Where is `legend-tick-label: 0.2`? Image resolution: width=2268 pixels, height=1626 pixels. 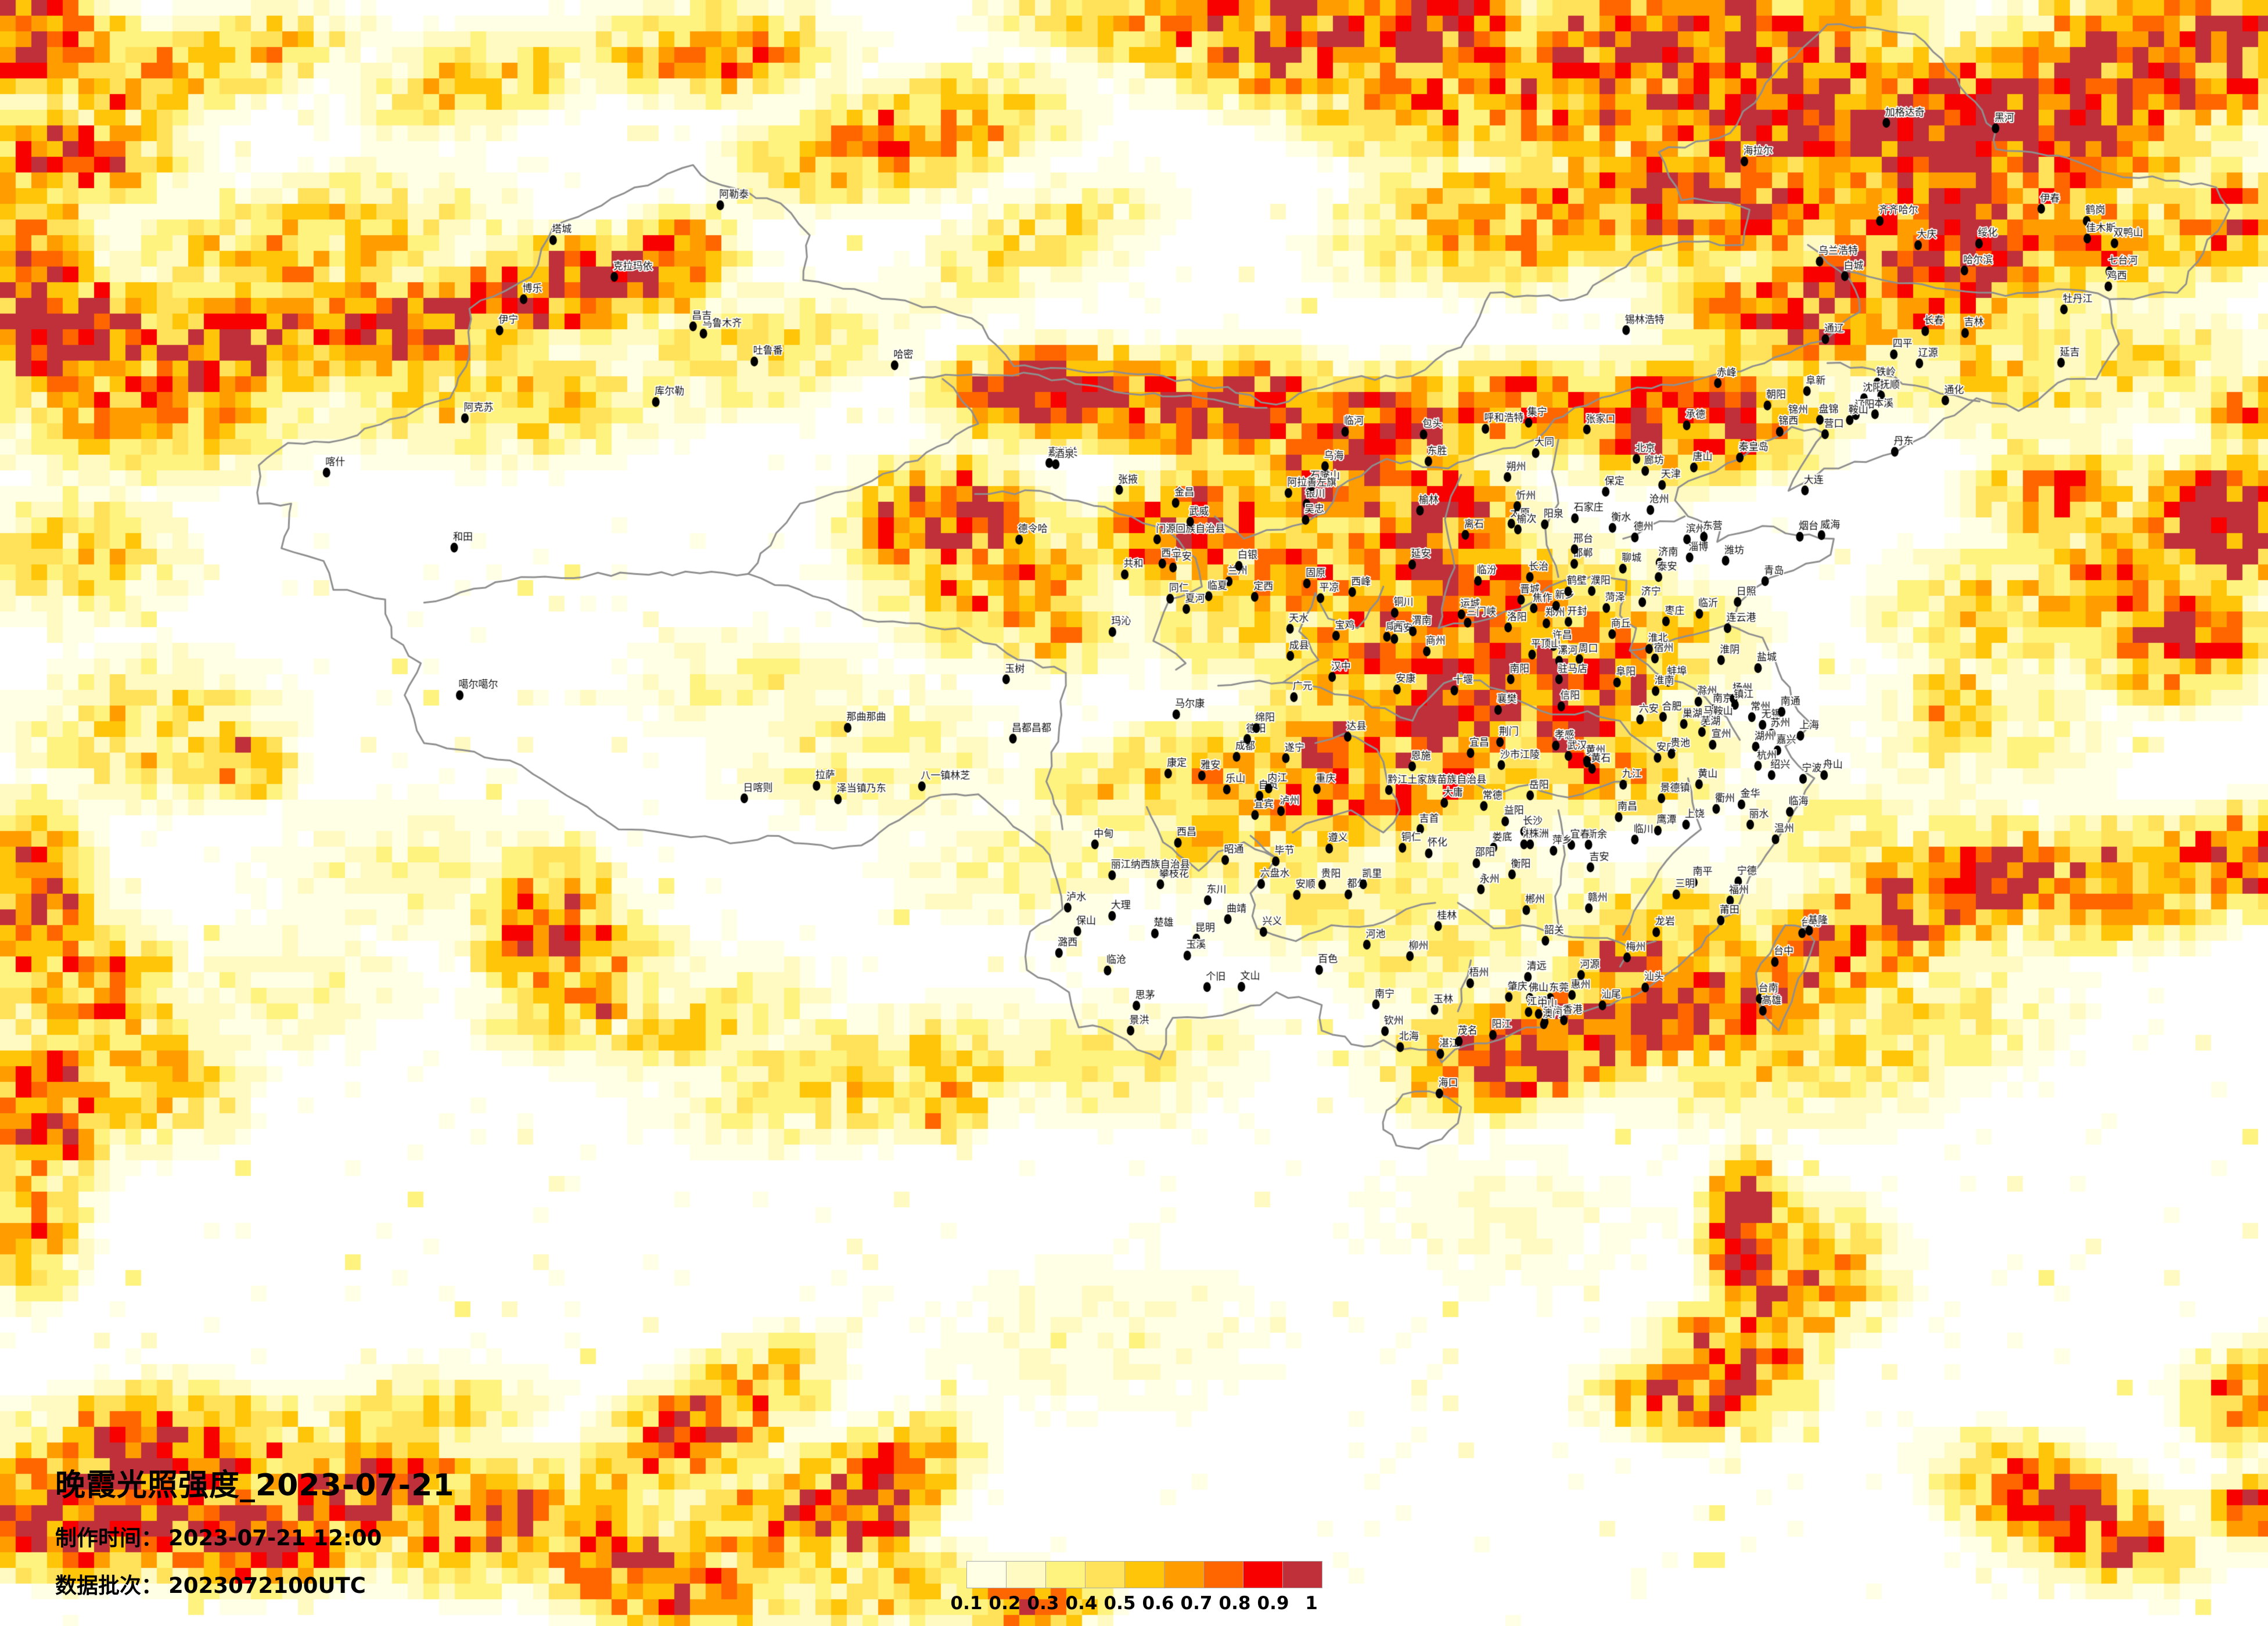
legend-tick-label: 0.2 is located at coordinates (1005, 1603).